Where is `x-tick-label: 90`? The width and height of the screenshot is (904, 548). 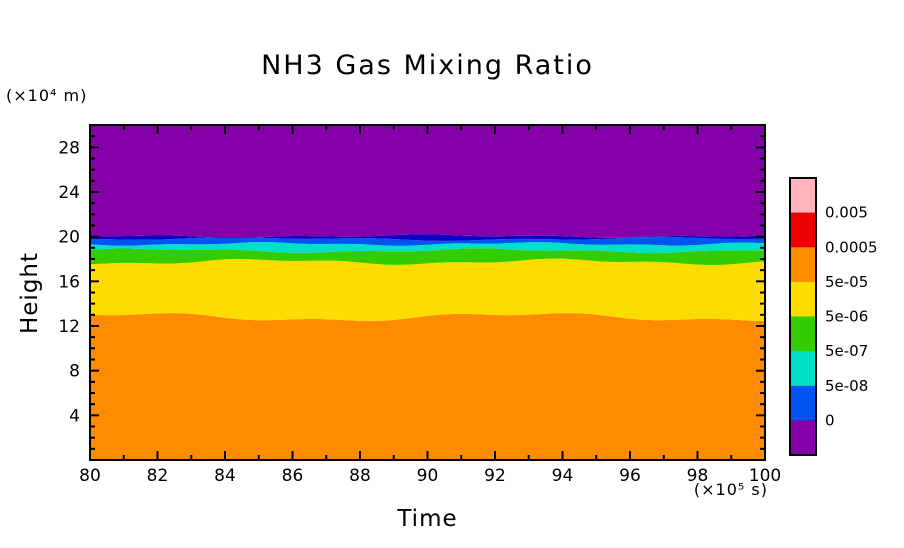
x-tick-label: 90 is located at coordinates (428, 476).